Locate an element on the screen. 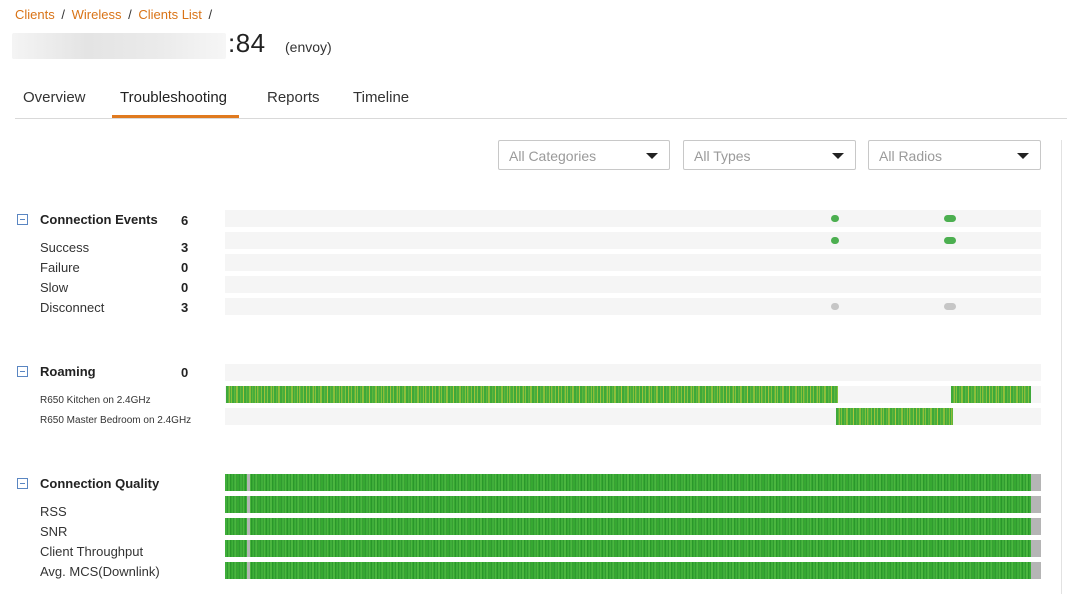  types-select-value: All Types is located at coordinates (722, 156).